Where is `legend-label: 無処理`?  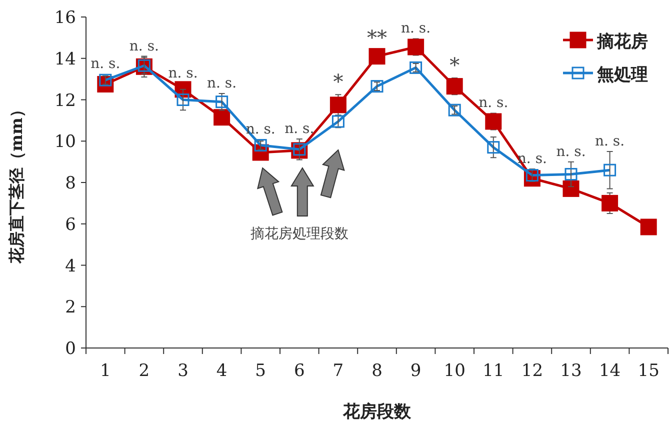
legend-label: 無処理 is located at coordinates (622, 75).